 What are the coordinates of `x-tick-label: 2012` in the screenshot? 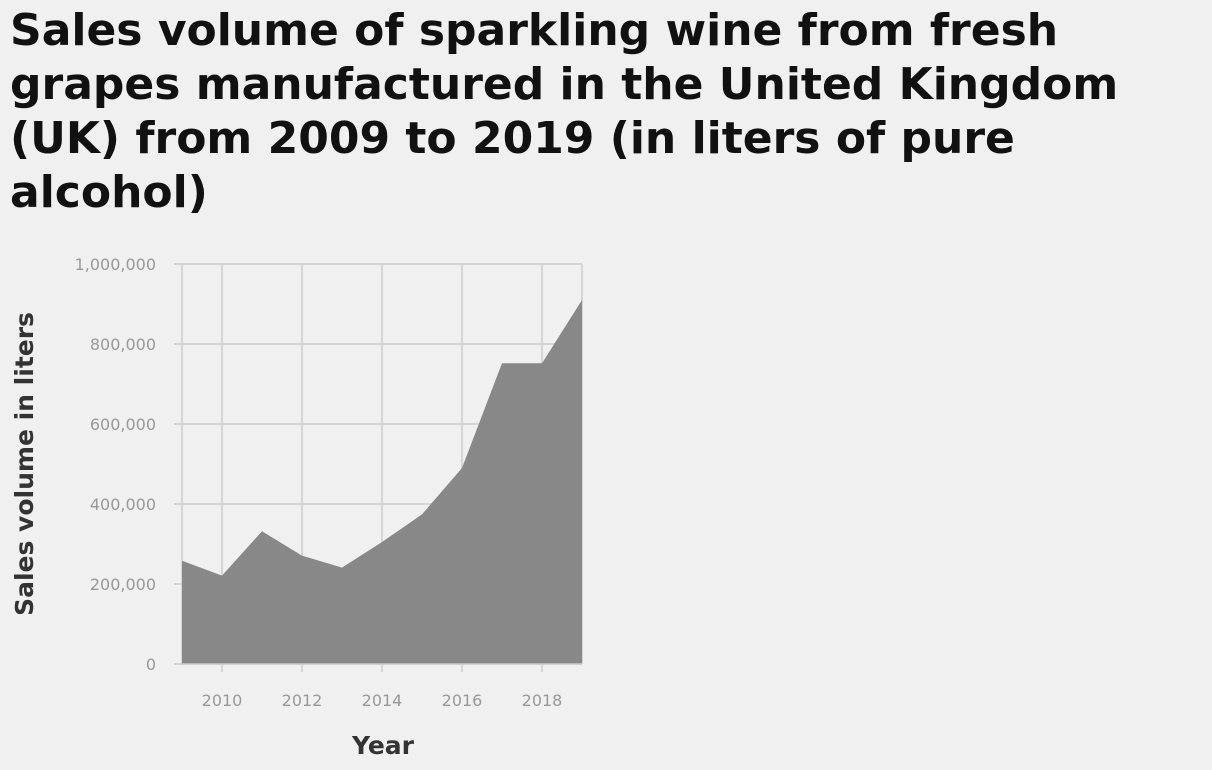 It's located at (302, 700).